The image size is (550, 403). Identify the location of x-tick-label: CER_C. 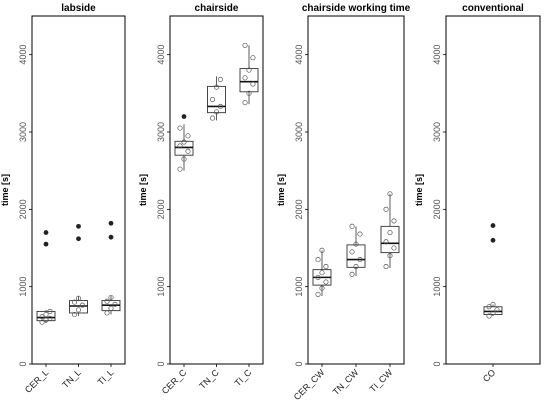
(174, 381).